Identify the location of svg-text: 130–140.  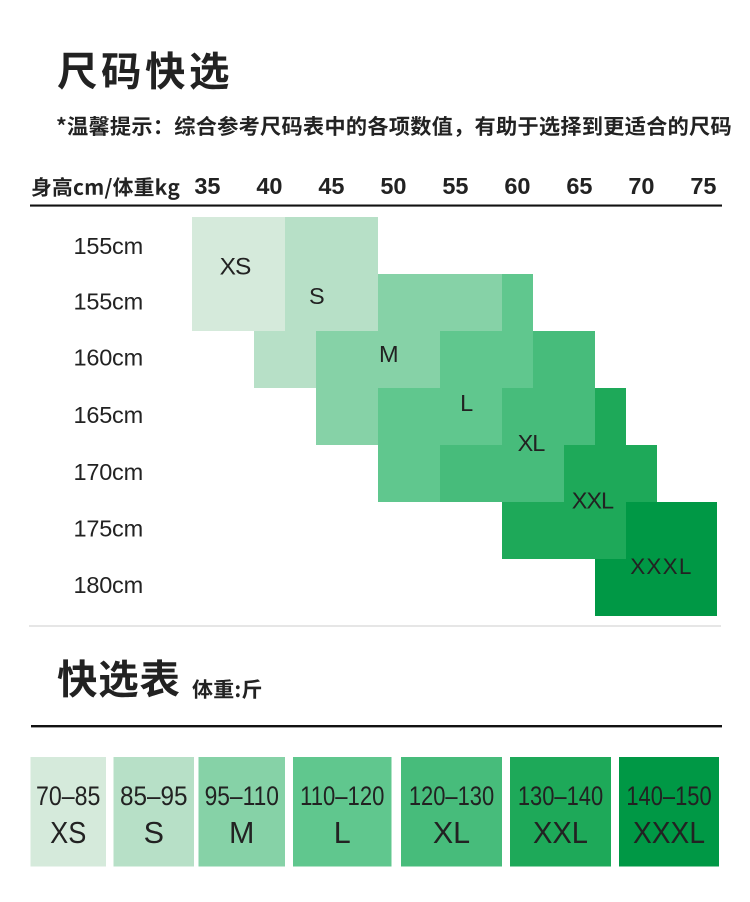
(560, 796).